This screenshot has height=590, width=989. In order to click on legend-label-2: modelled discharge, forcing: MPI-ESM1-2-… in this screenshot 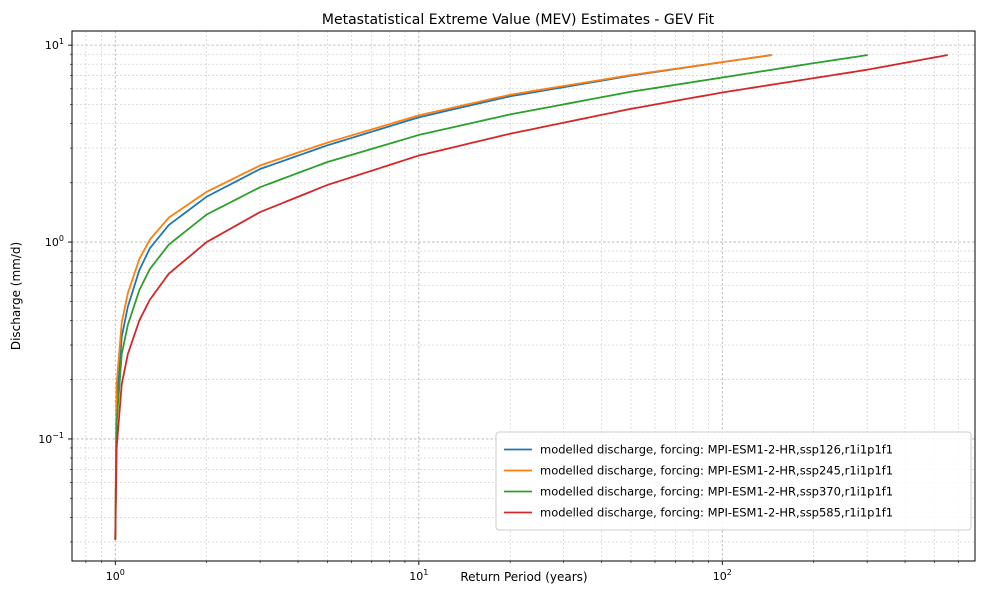, I will do `click(716, 471)`.